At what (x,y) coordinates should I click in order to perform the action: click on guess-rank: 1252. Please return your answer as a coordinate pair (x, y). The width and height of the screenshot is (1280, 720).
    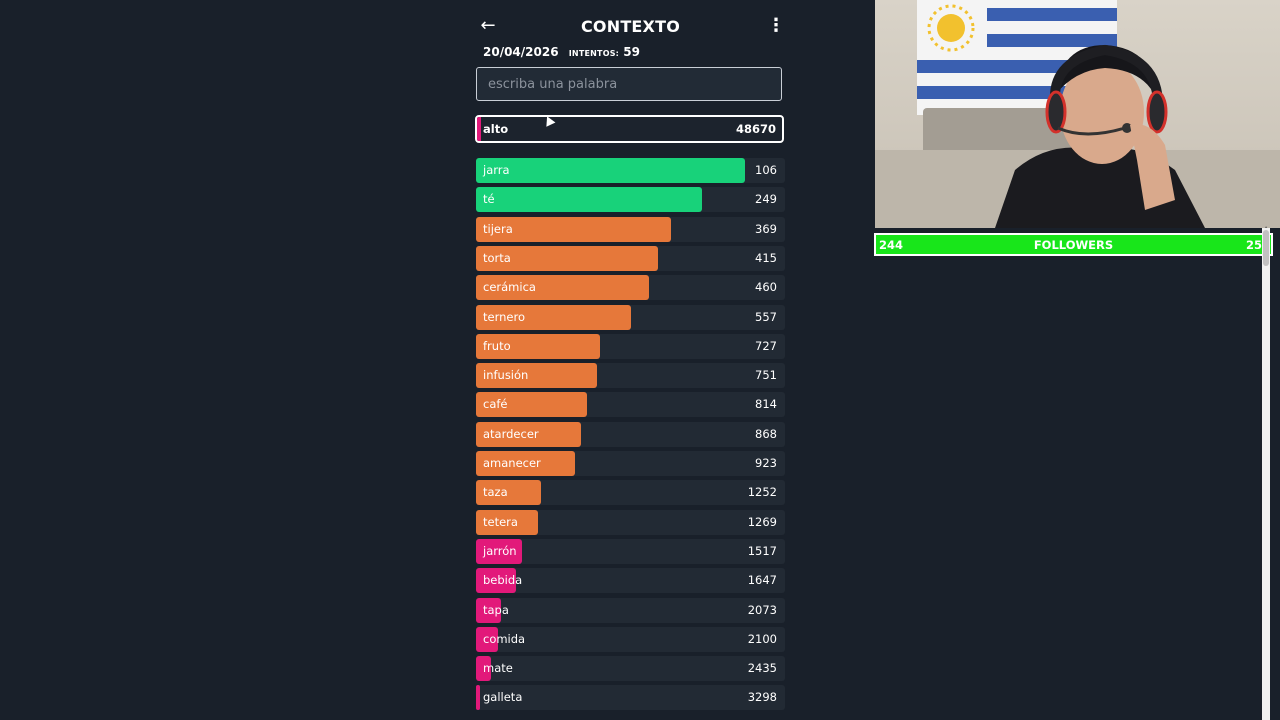
    Looking at the image, I should click on (762, 492).